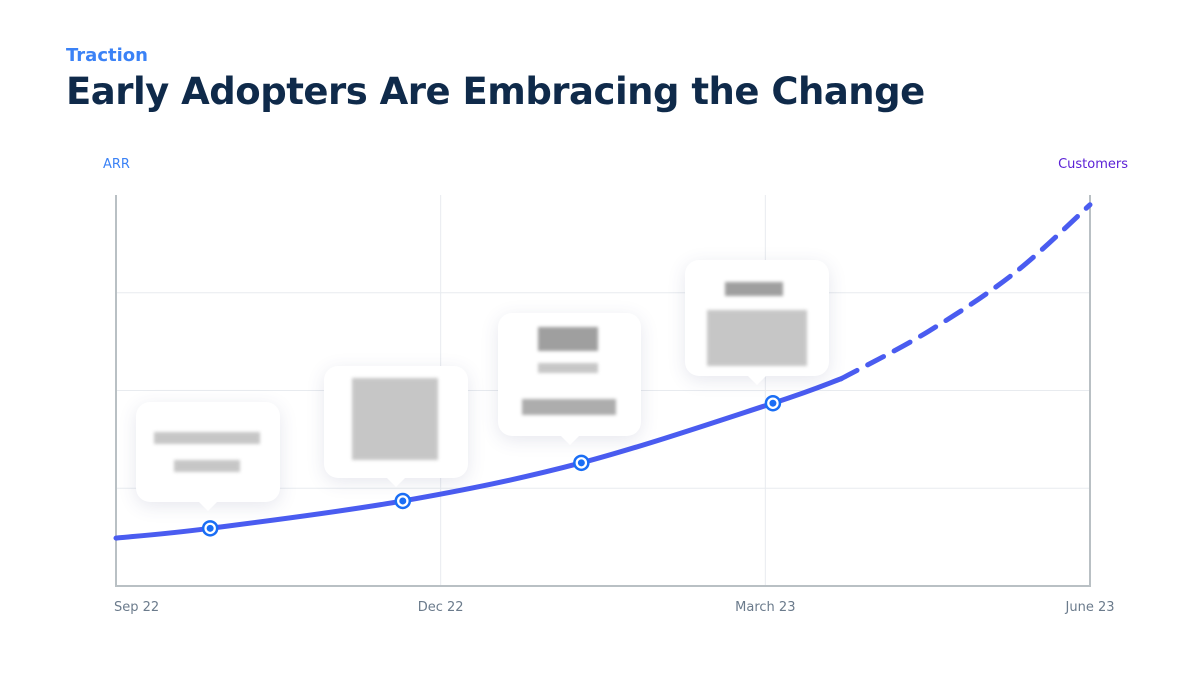 Image resolution: width=1200 pixels, height=676 pixels. Describe the element at coordinates (495, 91) in the screenshot. I see `page-title: Early Adopters Are Embracing the Change` at that location.